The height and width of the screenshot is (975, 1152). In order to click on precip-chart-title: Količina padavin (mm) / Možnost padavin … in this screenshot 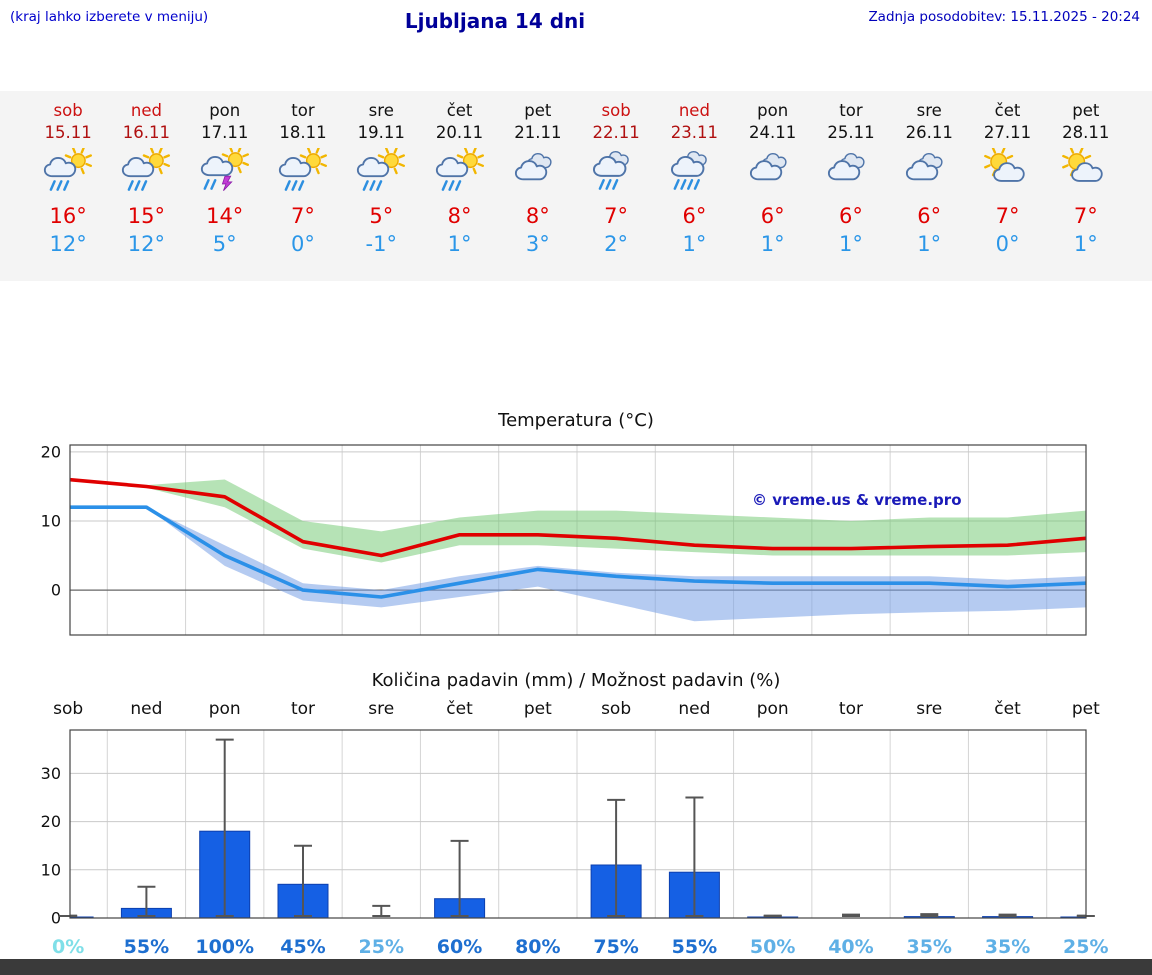, I will do `click(576, 680)`.